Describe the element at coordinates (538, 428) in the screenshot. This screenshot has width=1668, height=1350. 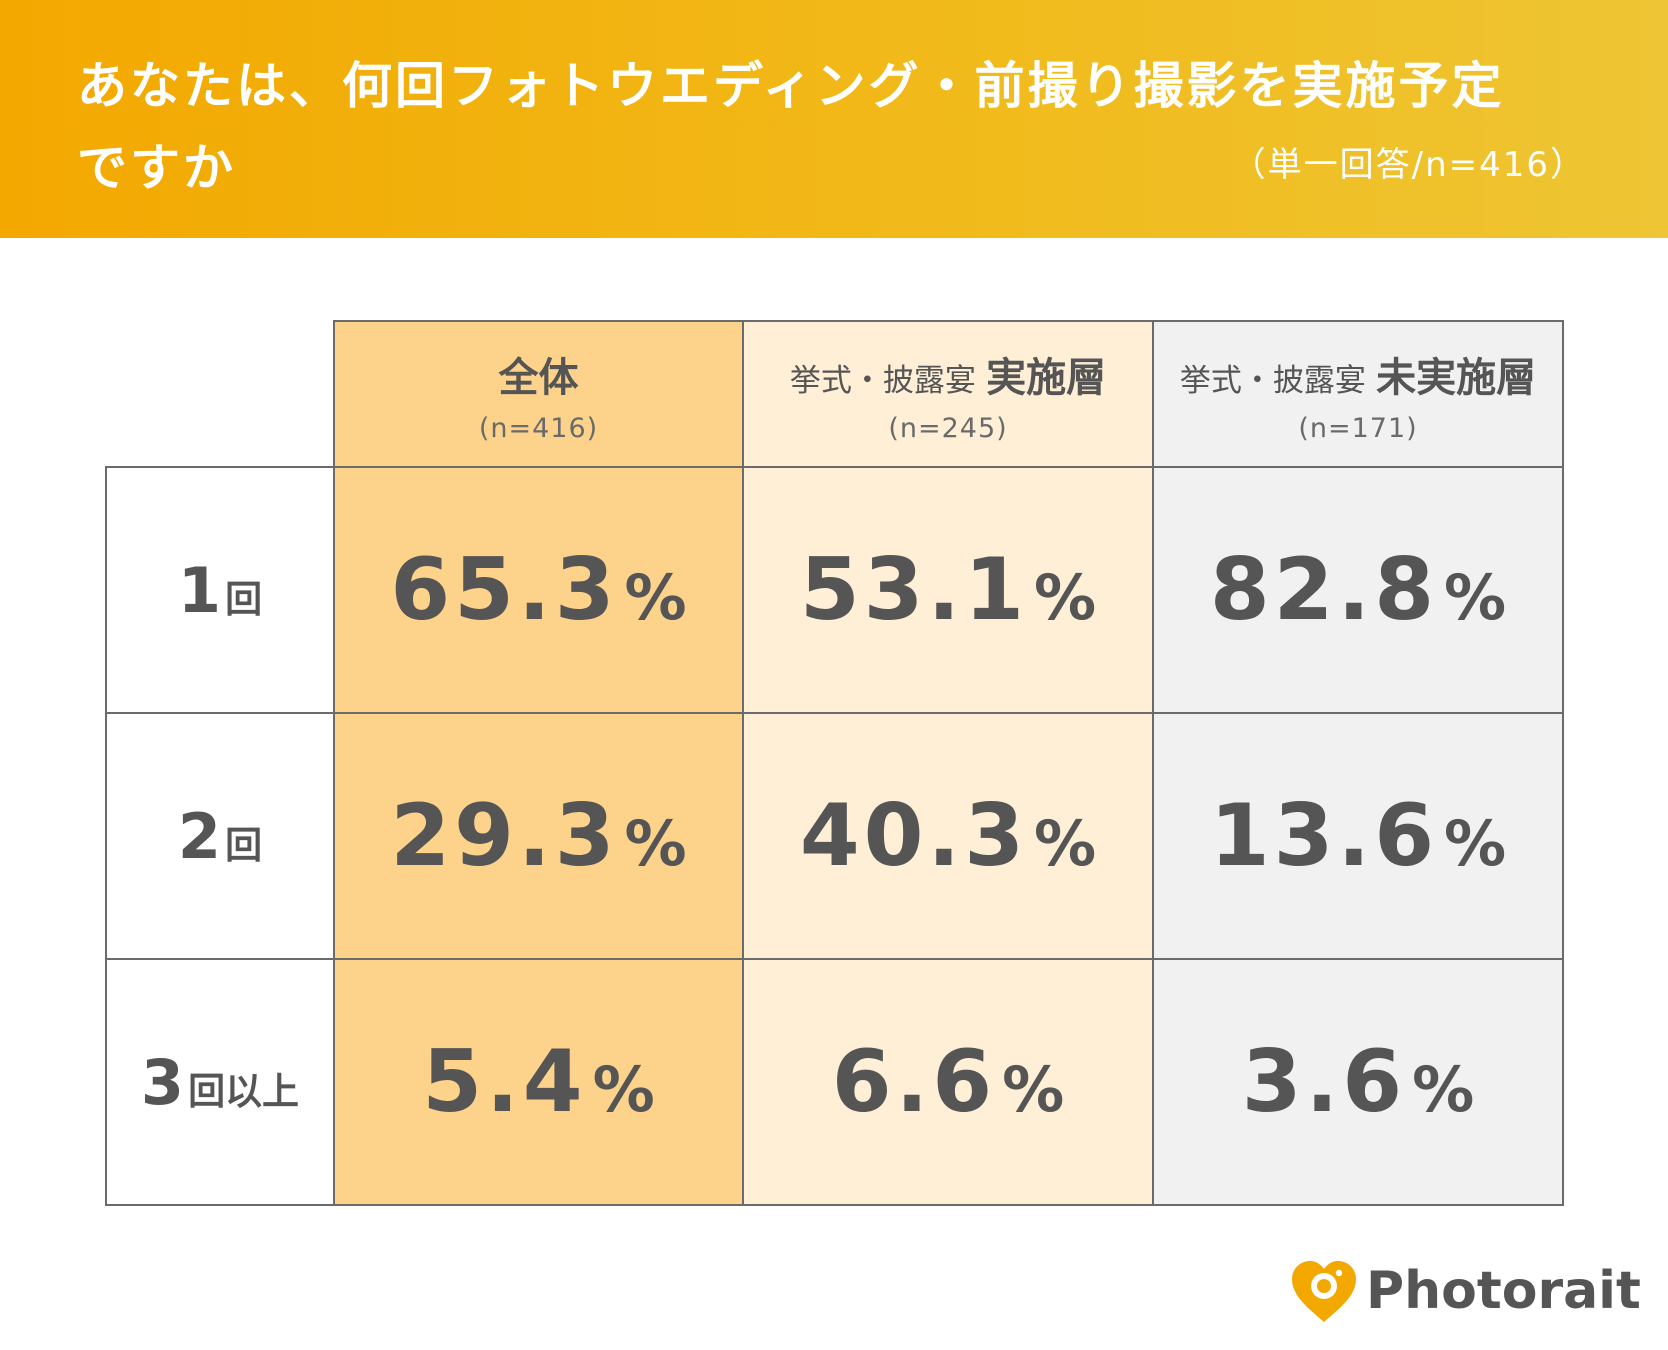
I see `column-header-n: (n=416)` at that location.